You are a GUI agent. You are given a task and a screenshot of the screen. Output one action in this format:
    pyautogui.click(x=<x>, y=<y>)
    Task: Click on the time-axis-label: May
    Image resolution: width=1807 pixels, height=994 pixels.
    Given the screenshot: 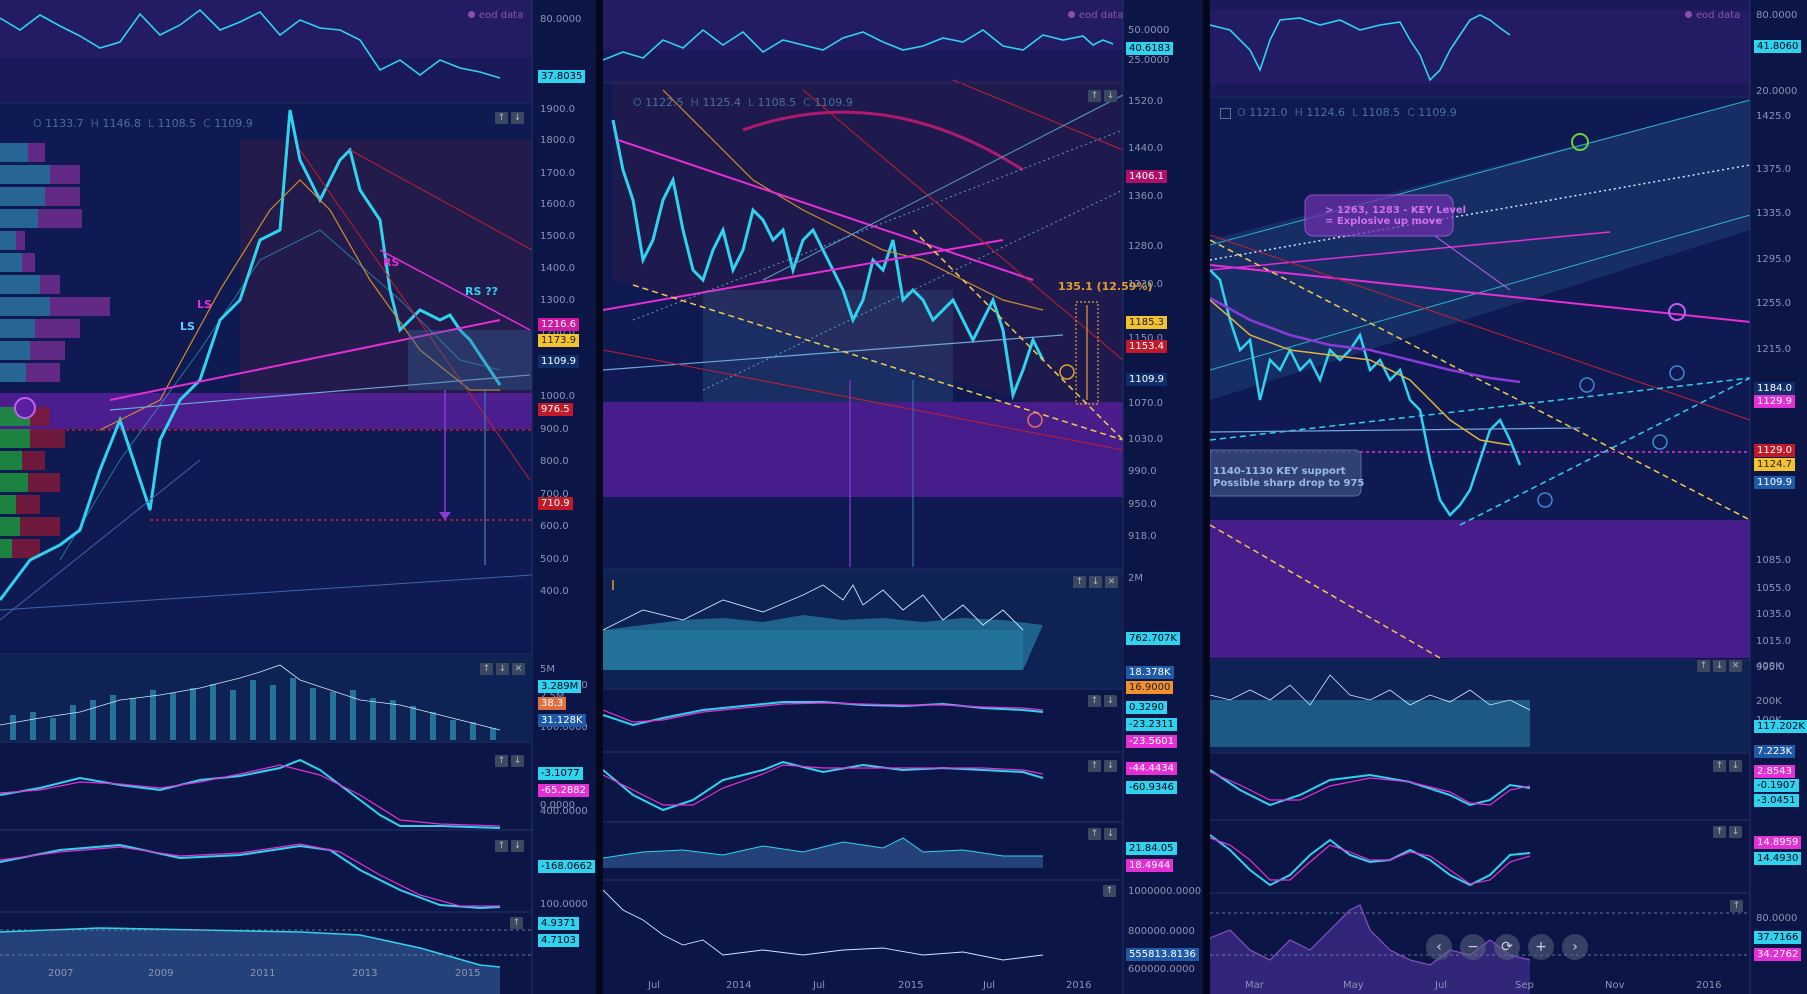 What is the action you would take?
    pyautogui.click(x=1353, y=985)
    